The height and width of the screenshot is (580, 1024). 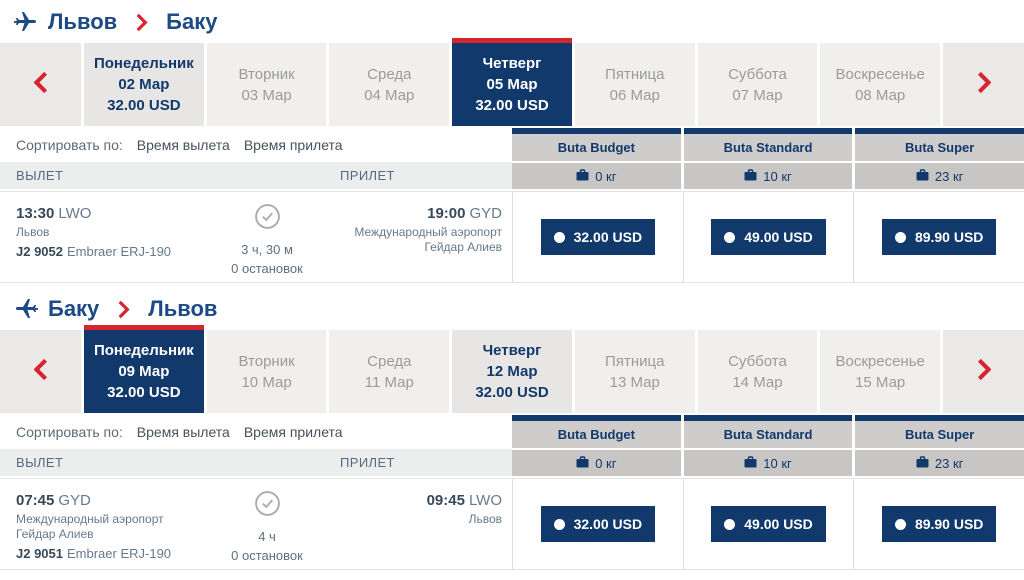 What do you see at coordinates (939, 158) in the screenshot?
I see `fare-column: Buta Super 23 кг` at bounding box center [939, 158].